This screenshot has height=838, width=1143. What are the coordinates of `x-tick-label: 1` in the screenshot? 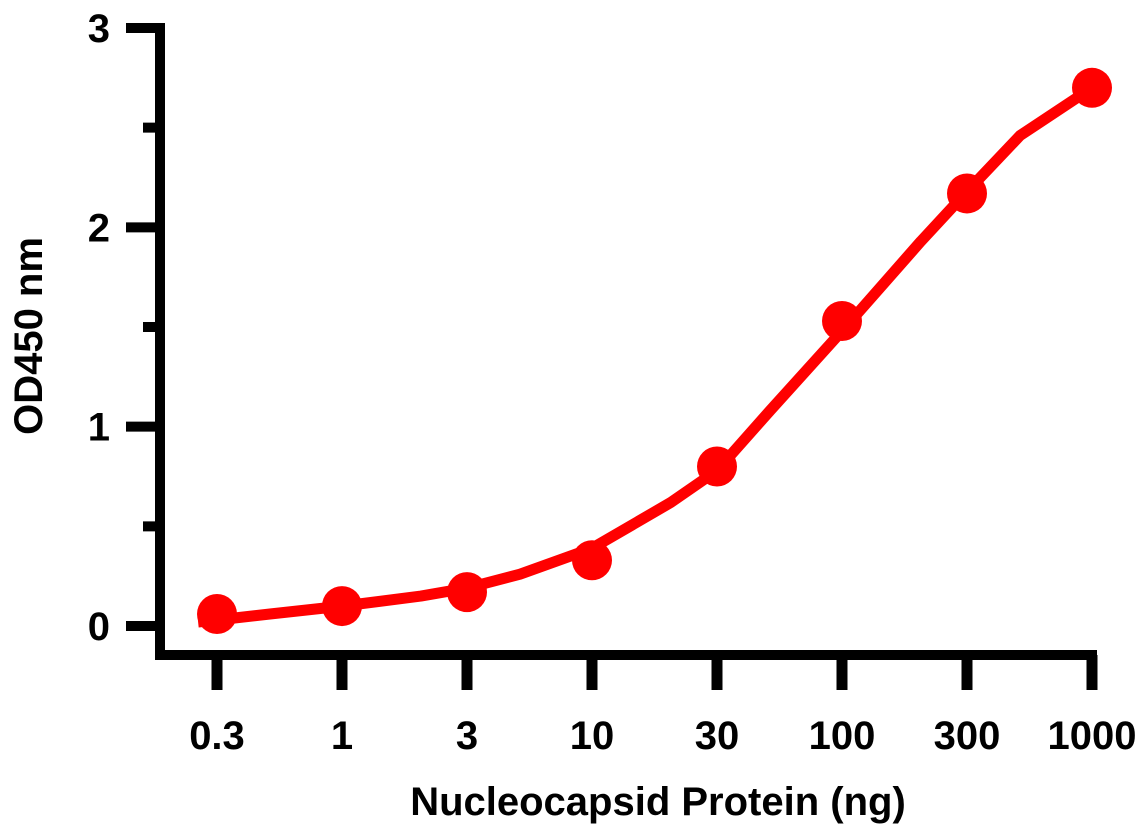 It's located at (342, 736).